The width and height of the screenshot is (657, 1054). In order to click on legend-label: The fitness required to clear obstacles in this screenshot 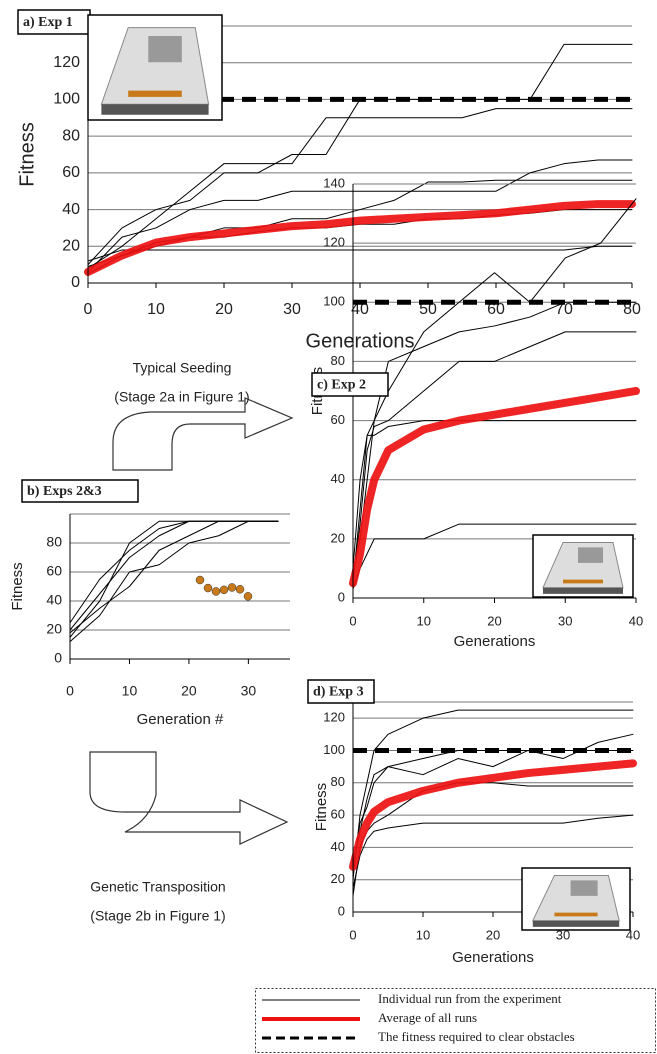, I will do `click(476, 1036)`.